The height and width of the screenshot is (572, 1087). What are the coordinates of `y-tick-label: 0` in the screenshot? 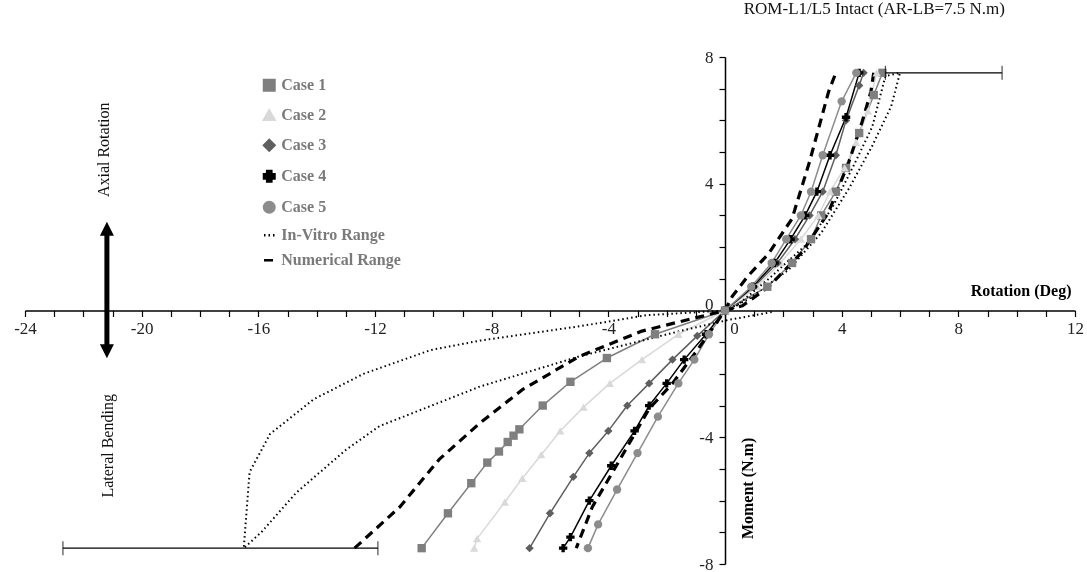 It's located at (709, 304).